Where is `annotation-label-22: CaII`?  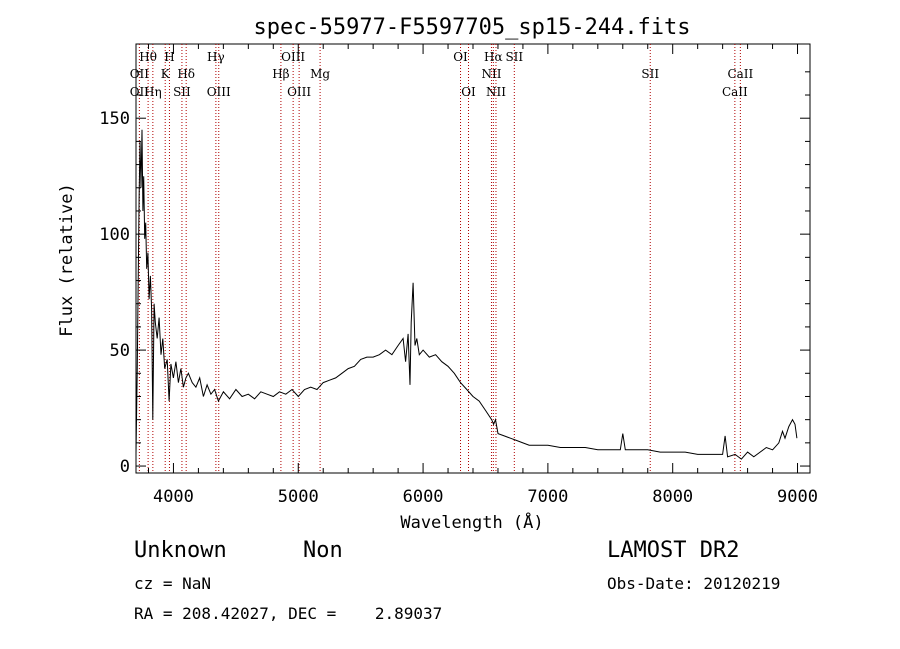
annotation-label-22: CaII is located at coordinates (735, 92).